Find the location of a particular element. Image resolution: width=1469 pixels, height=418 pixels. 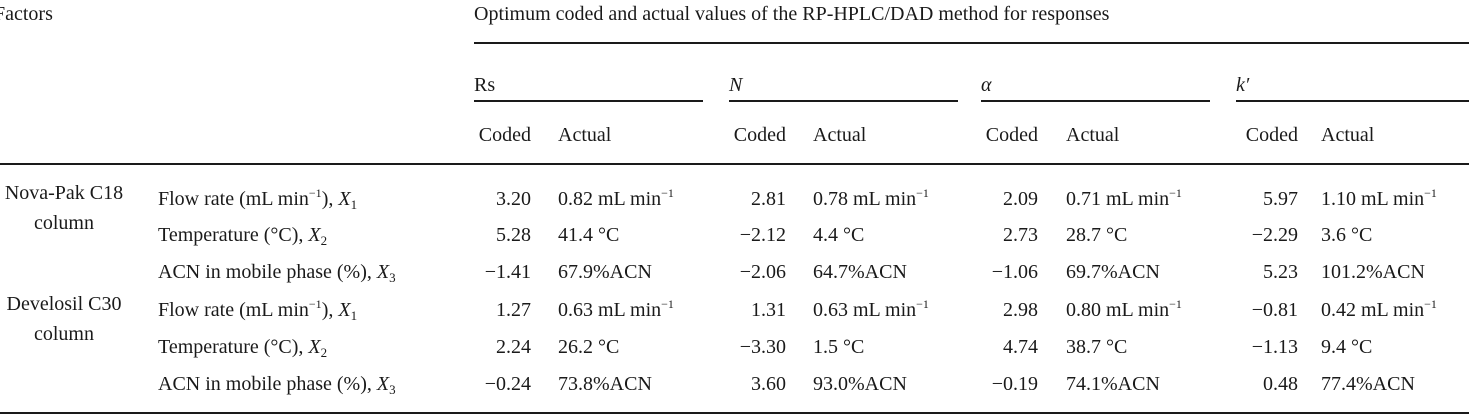

coded-value-k-prime: 5.97 is located at coordinates (1280, 199).